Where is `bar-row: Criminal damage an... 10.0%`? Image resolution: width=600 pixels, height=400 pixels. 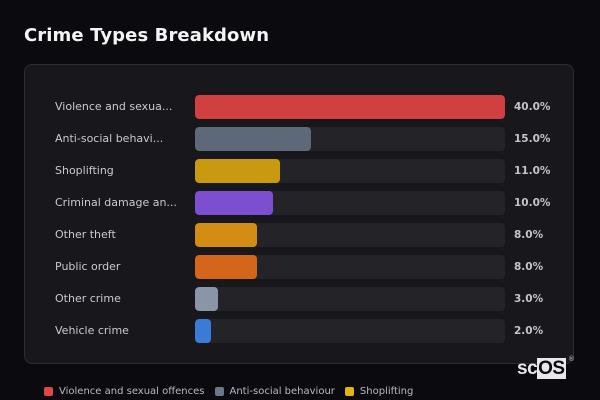 bar-row: Criminal damage an... 10.0% is located at coordinates (299, 203).